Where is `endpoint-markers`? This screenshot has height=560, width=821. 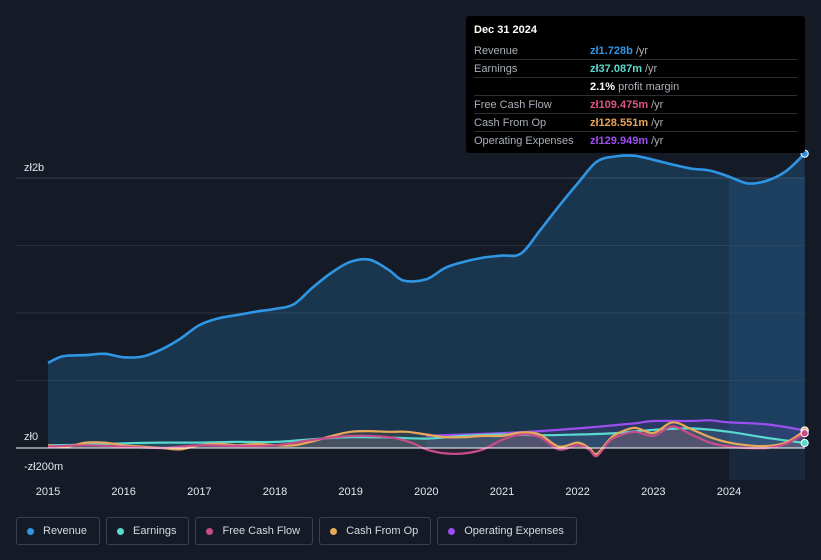 endpoint-markers is located at coordinates (804, 298).